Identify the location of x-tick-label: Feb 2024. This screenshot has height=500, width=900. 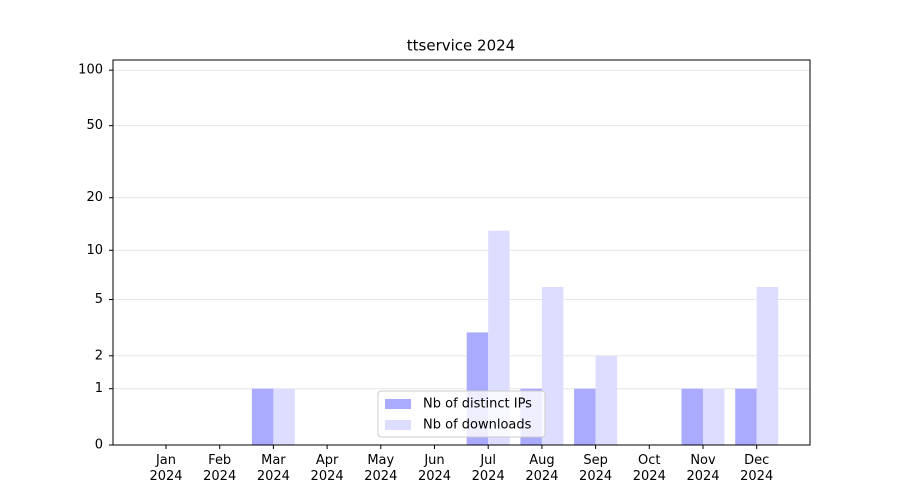
(220, 468).